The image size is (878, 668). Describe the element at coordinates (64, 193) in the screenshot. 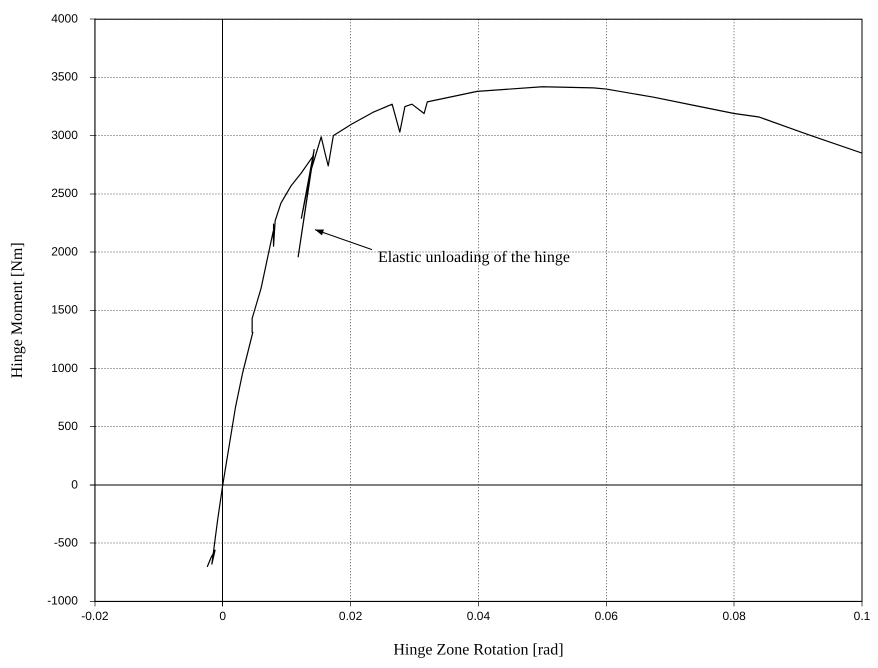

I see `y-tick-label: 2500` at that location.